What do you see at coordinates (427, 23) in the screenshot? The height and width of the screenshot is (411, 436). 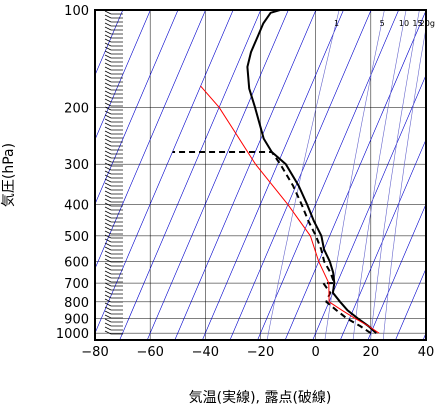 I see `mixing-ratio-label: 20g` at bounding box center [427, 23].